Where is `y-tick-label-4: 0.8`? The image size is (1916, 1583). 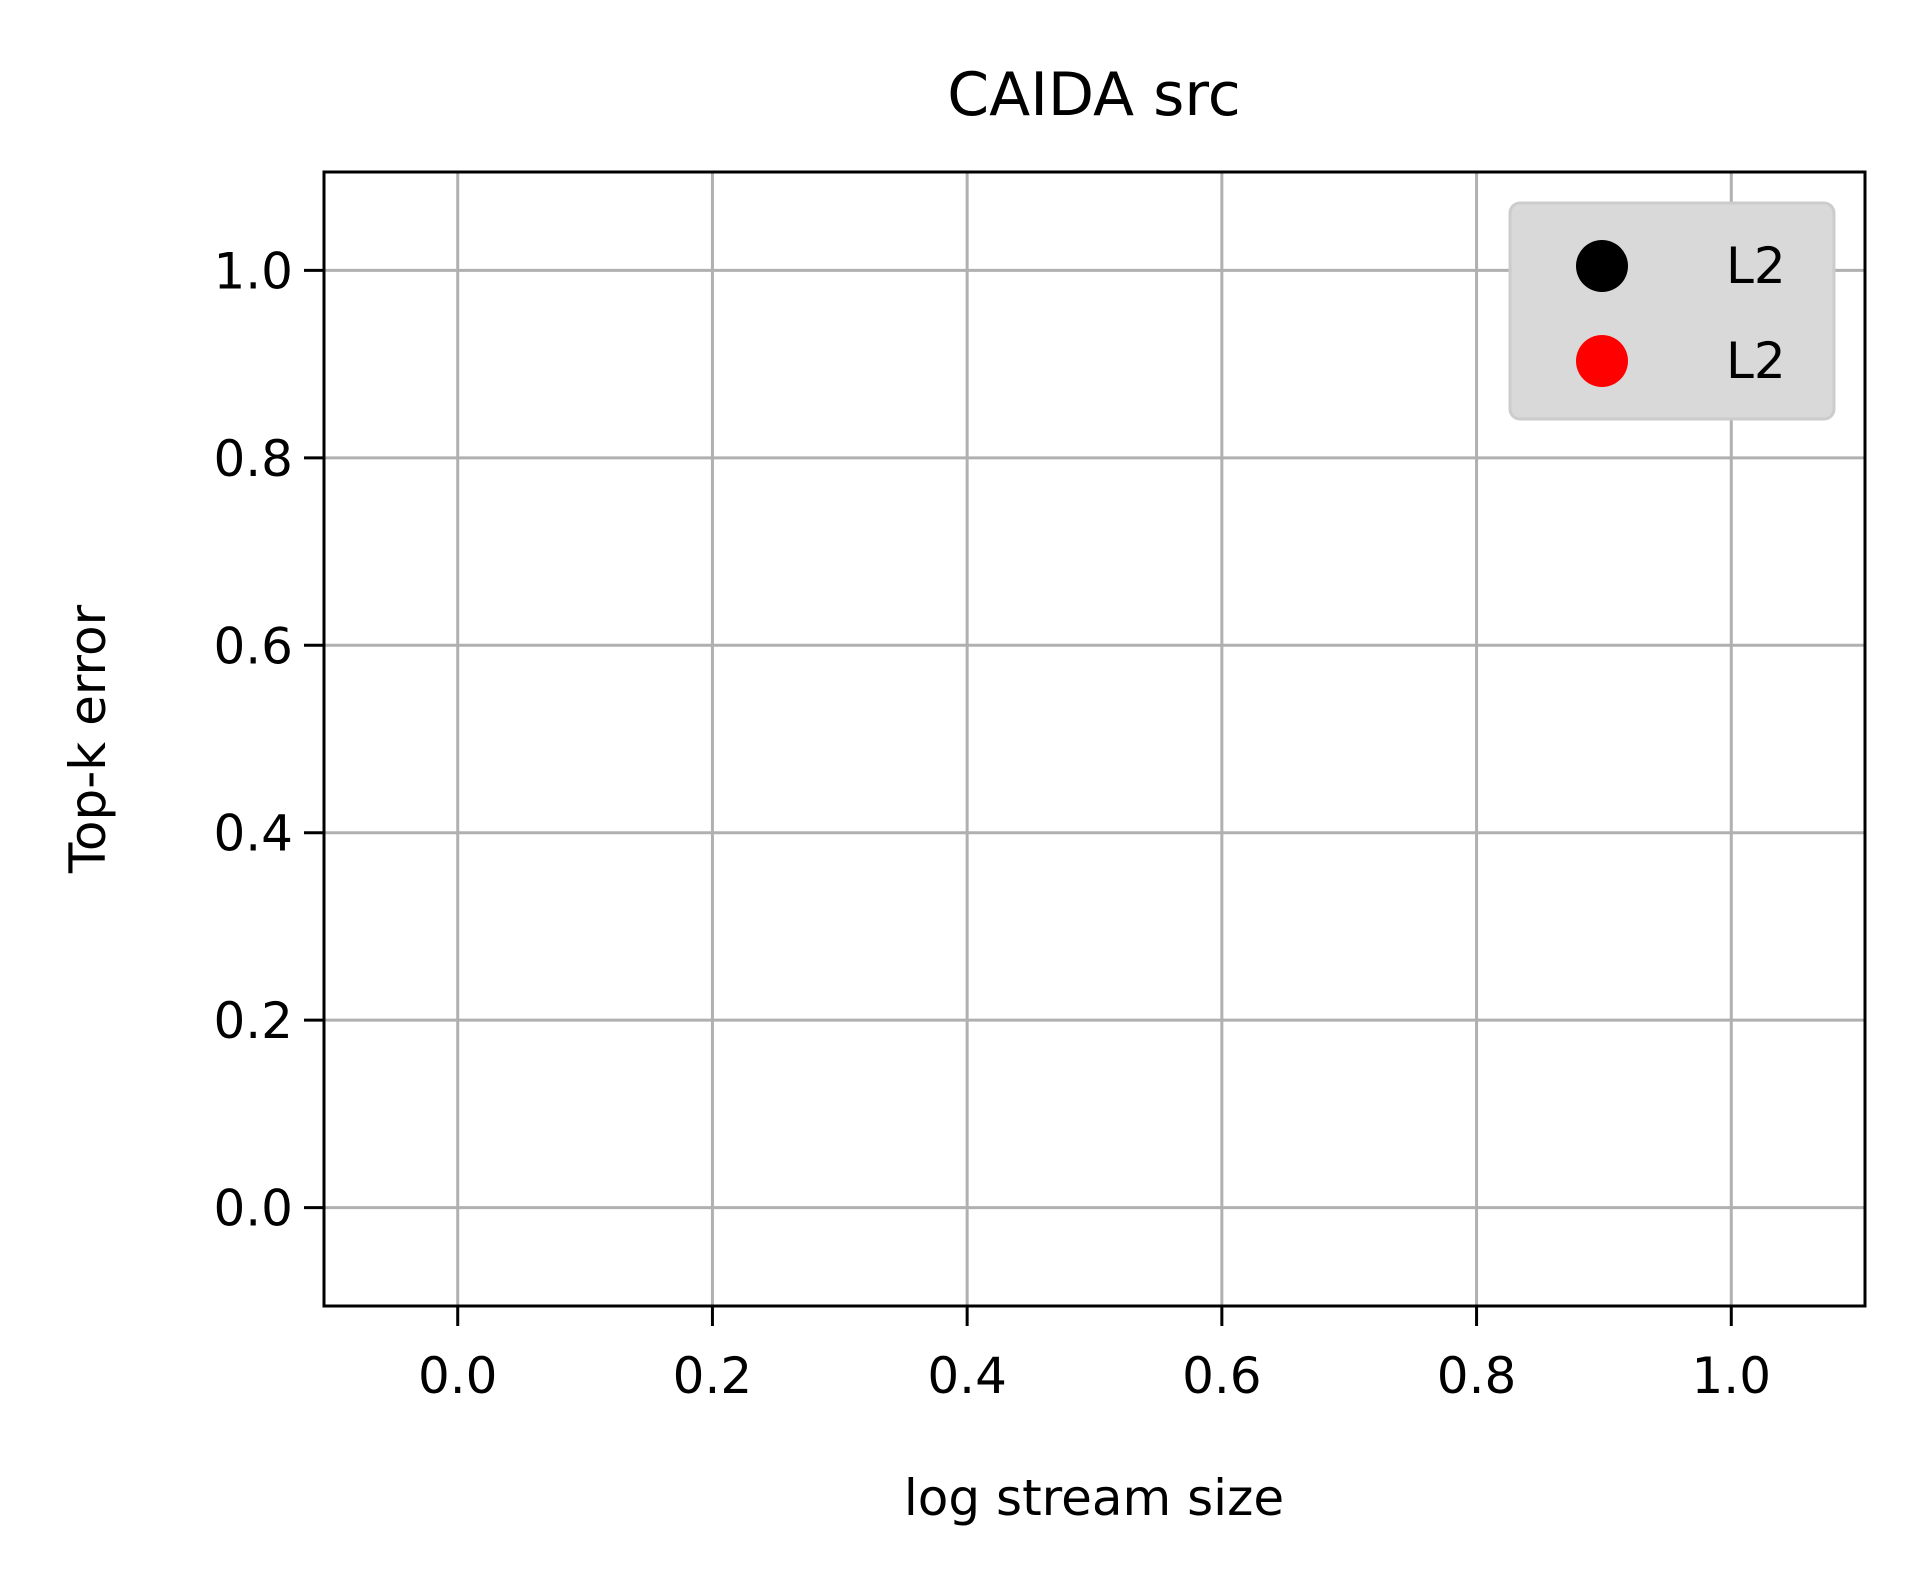
y-tick-label-4: 0.8 is located at coordinates (253, 459).